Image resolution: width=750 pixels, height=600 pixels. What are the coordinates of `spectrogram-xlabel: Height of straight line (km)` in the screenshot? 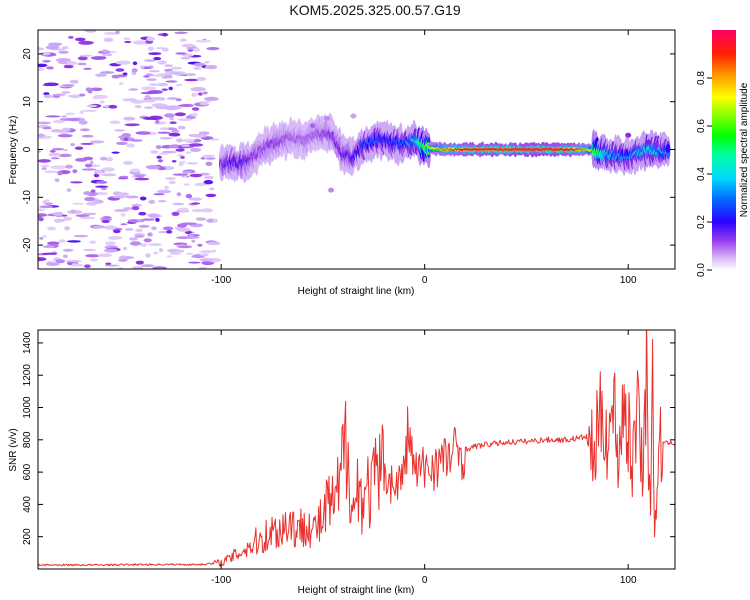 It's located at (356, 291).